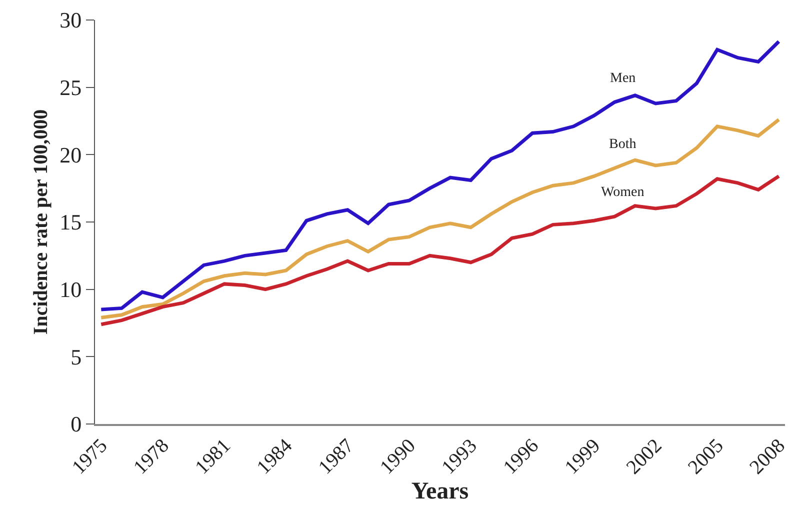  What do you see at coordinates (71, 155) in the screenshot?
I see `y-tick-label: 20` at bounding box center [71, 155].